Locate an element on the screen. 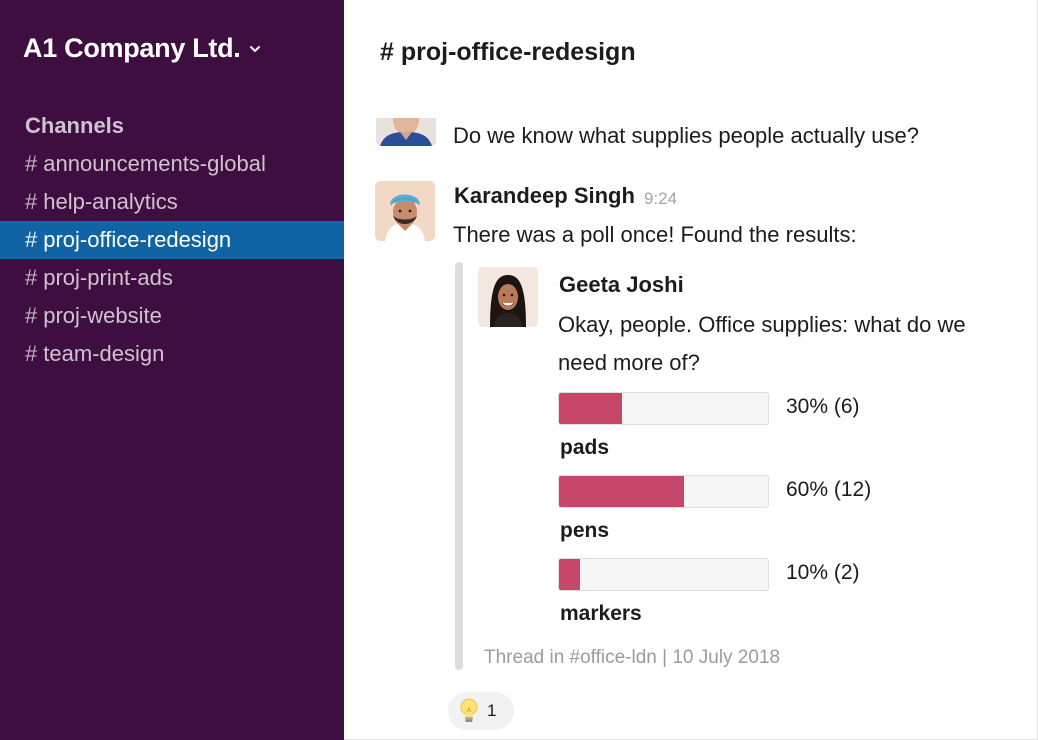 The image size is (1038, 740). channel-label: proj-office-redesign is located at coordinates (137, 239).